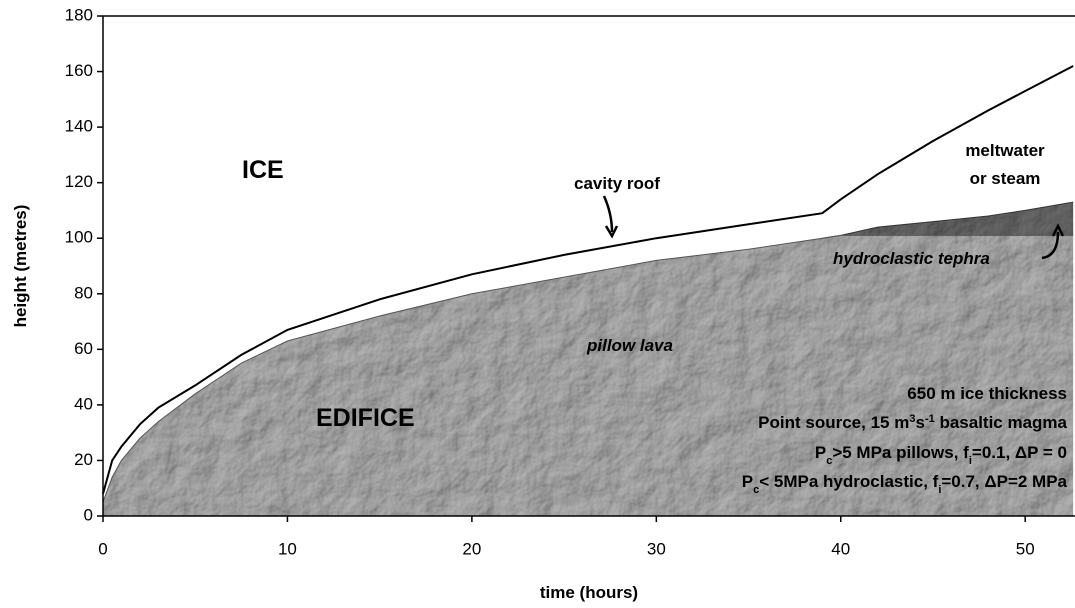  Describe the element at coordinates (287, 548) in the screenshot. I see `x-tick-label: 10` at that location.